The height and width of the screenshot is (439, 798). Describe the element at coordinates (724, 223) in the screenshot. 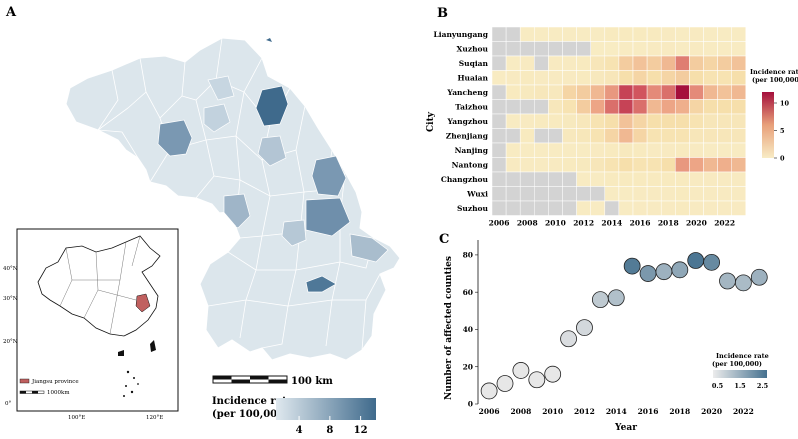

I see `heatmap-year-label: 2022` at that location.